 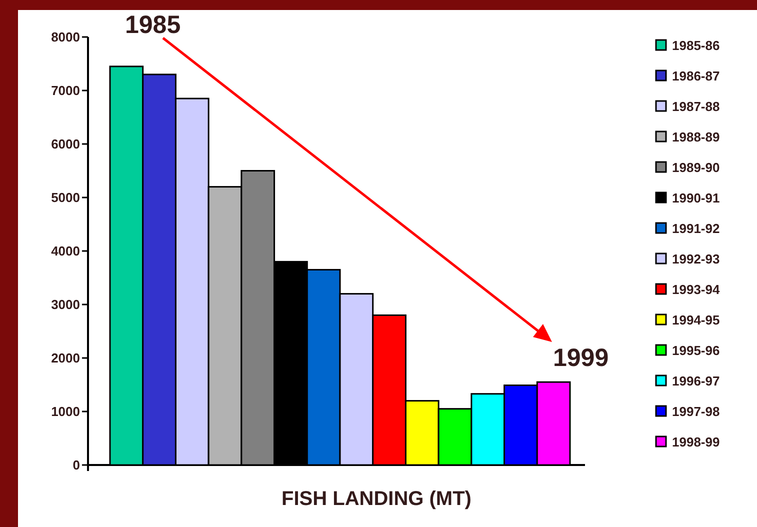 What do you see at coordinates (65, 90) in the screenshot?
I see `y-tick-label: 7000` at bounding box center [65, 90].